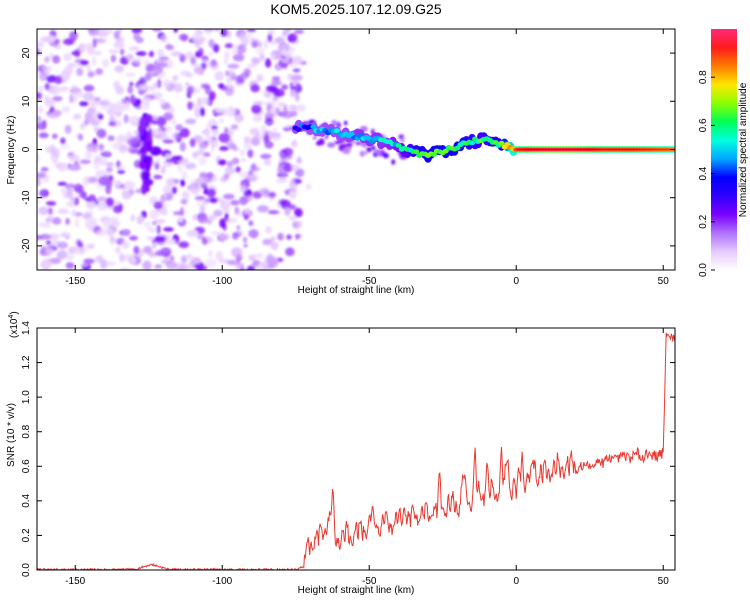 The width and height of the screenshot is (750, 600). Describe the element at coordinates (483, 141) in the screenshot. I see `spectrogram-ridge` at that location.